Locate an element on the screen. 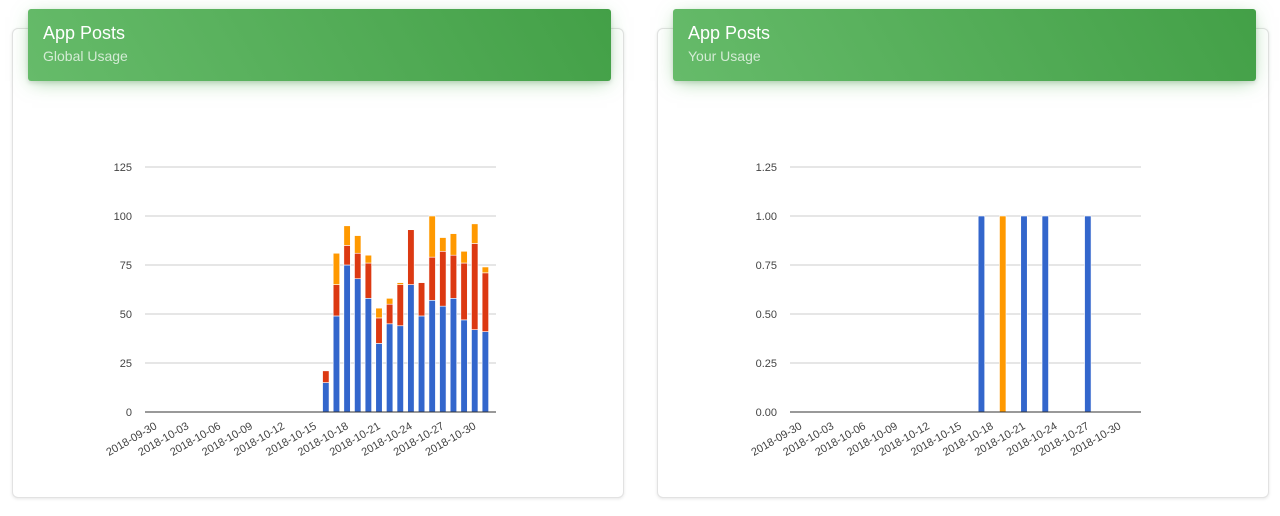 The image size is (1280, 516). y-tick-label: 1.25 is located at coordinates (766, 168).